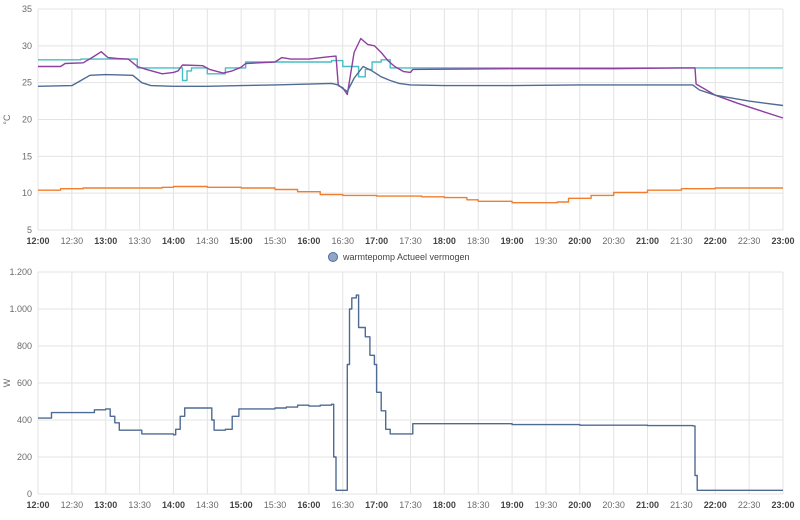  What do you see at coordinates (24, 383) in the screenshot?
I see `y-tick-label: 600` at bounding box center [24, 383].